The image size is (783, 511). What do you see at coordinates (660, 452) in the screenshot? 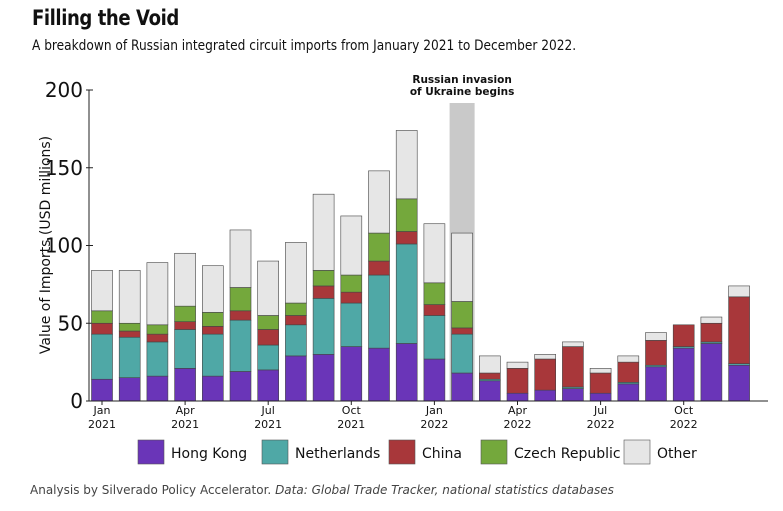
I see `legend-item: Other` at bounding box center [660, 452].